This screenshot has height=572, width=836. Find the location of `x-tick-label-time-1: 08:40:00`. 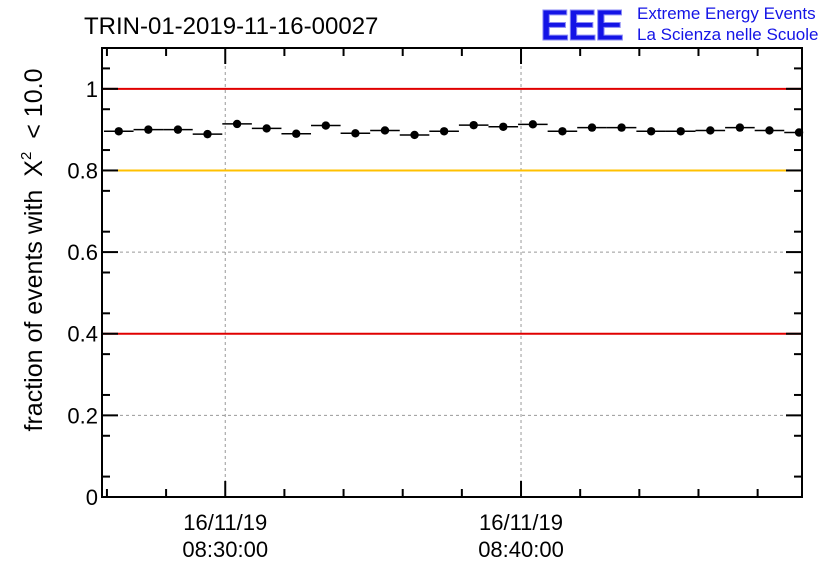

x-tick-label-time-1: 08:40:00 is located at coordinates (521, 549).